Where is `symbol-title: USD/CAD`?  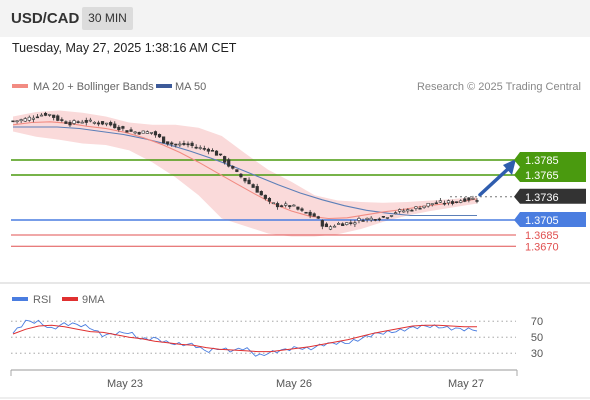 symbol-title: USD/CAD is located at coordinates (45, 18).